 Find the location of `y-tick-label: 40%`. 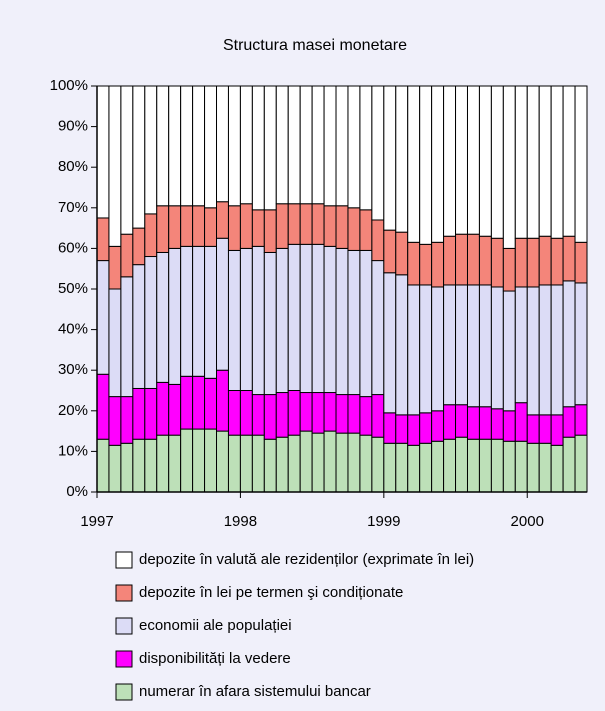

y-tick-label: 40% is located at coordinates (73, 329).